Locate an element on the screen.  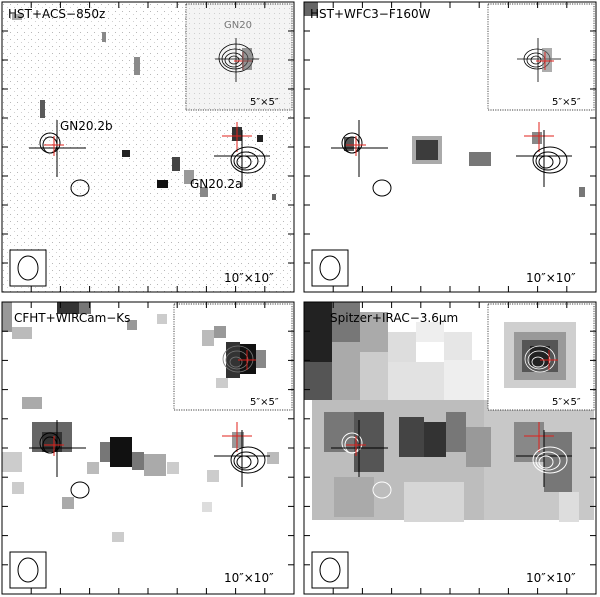
inset: GN20 5″×5″ is located at coordinates (239, 57).